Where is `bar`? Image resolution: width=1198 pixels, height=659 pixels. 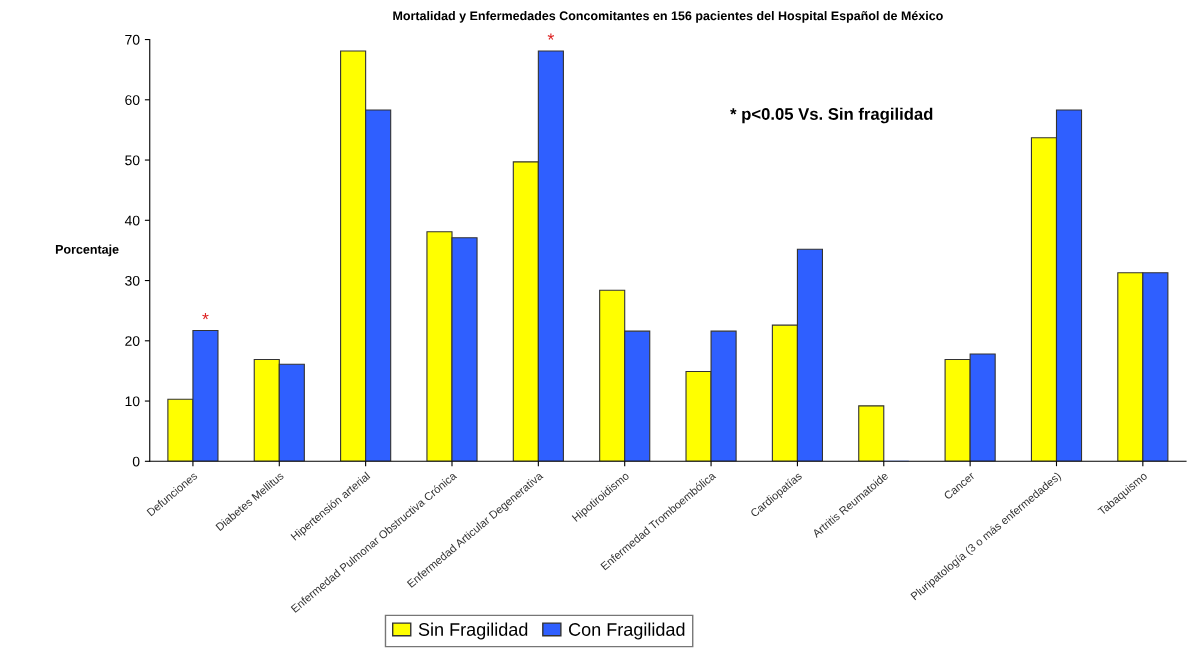
bar is located at coordinates (871, 433).